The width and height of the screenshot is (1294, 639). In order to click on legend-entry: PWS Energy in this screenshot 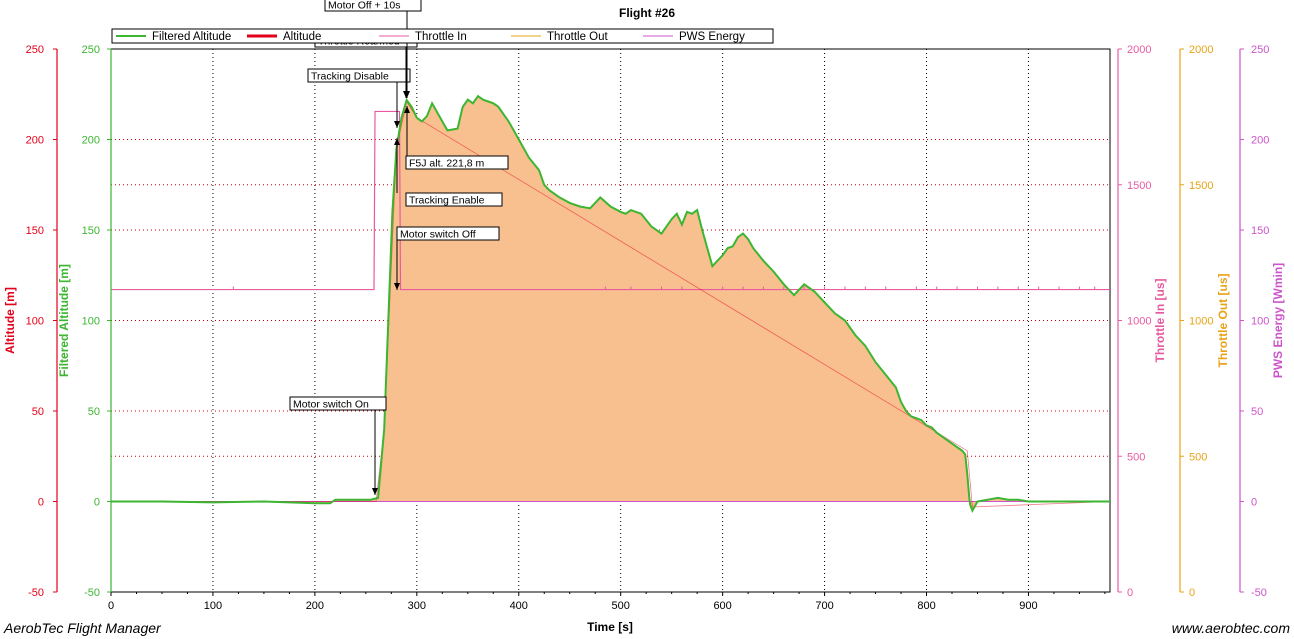, I will do `click(712, 37)`.